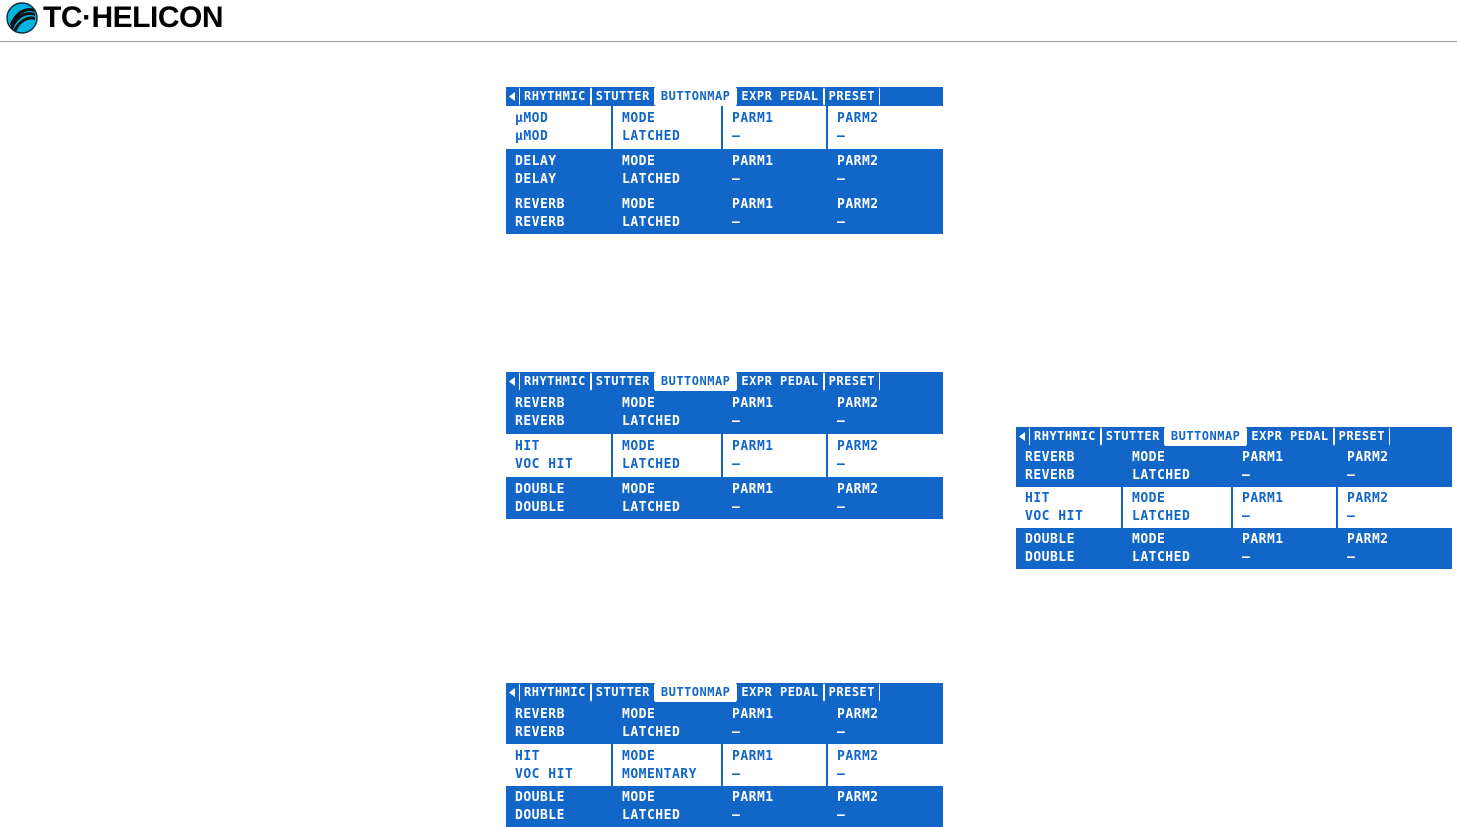  I want to click on cell-label: MODE, so click(639, 714).